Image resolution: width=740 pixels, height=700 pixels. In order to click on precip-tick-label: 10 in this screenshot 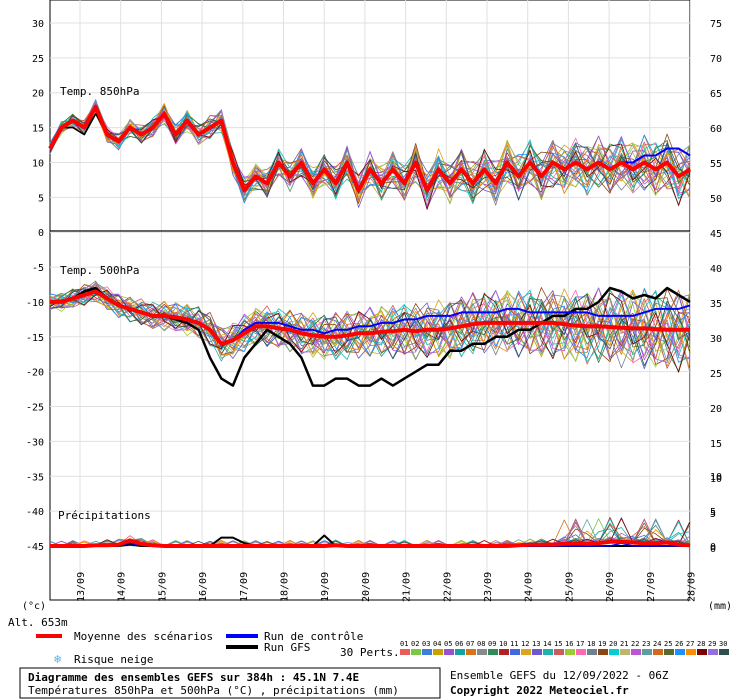, I will do `click(716, 477)`.